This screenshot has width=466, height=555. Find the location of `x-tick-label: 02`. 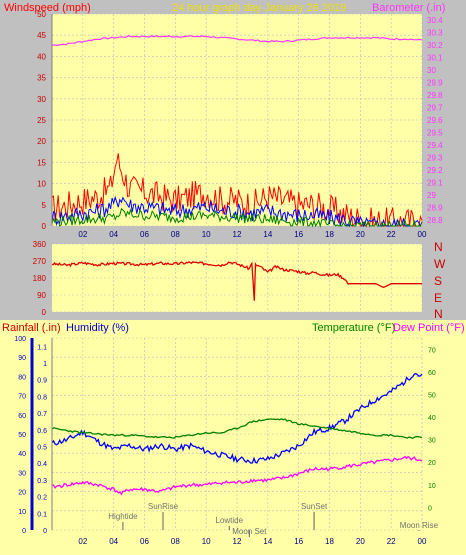

x-tick-label: 02 is located at coordinates (82, 541).